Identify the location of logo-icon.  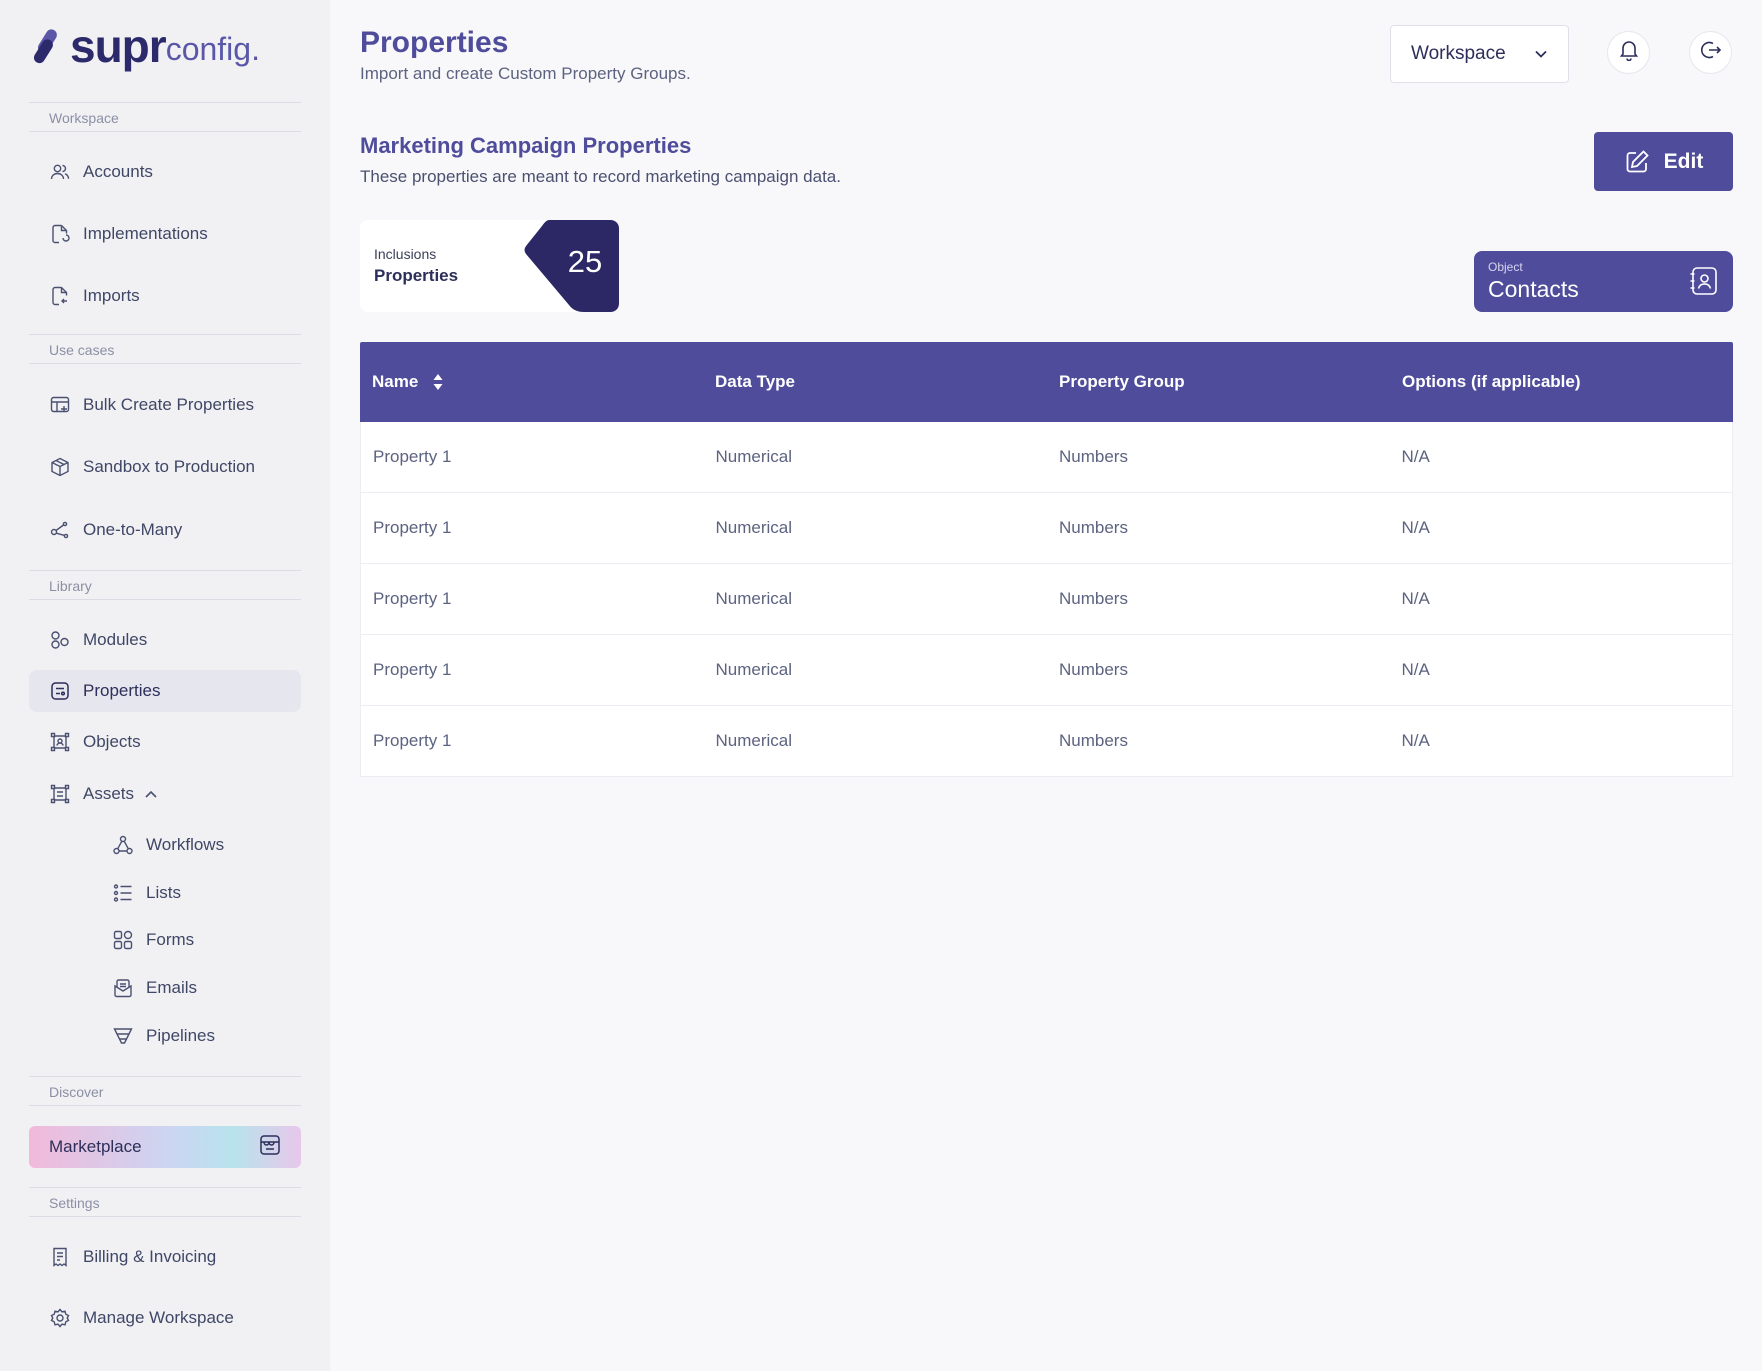
(47, 46).